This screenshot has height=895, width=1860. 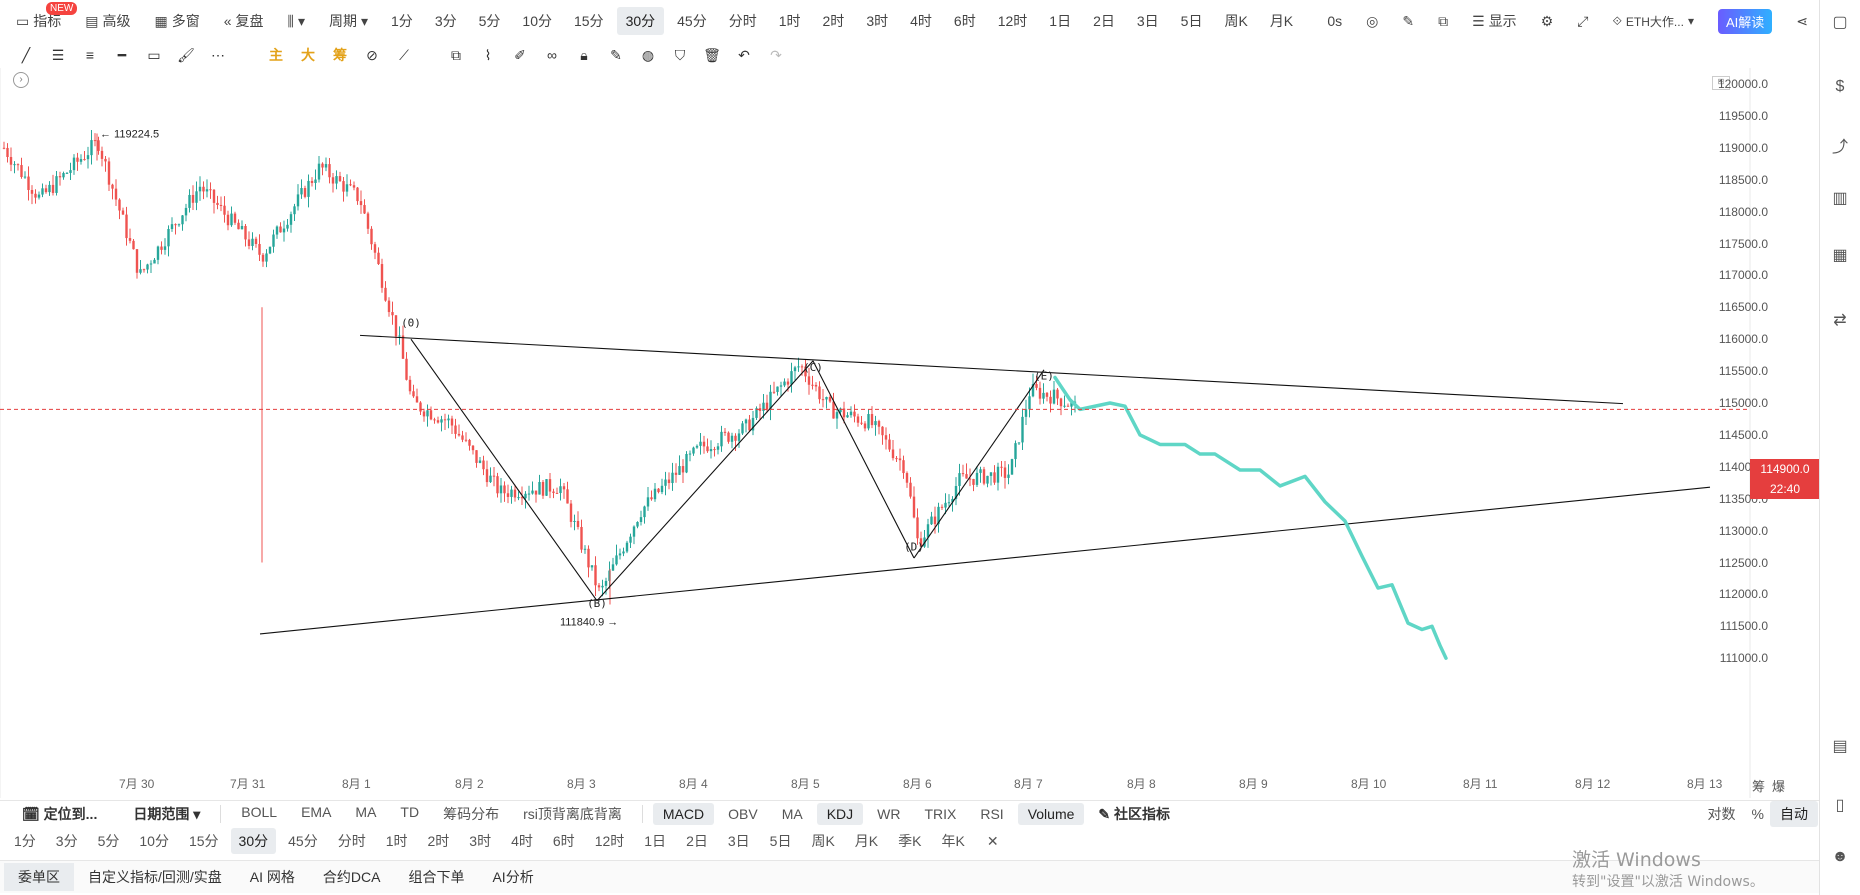 I want to click on tf-top-17: 5日, so click(x=1191, y=21).